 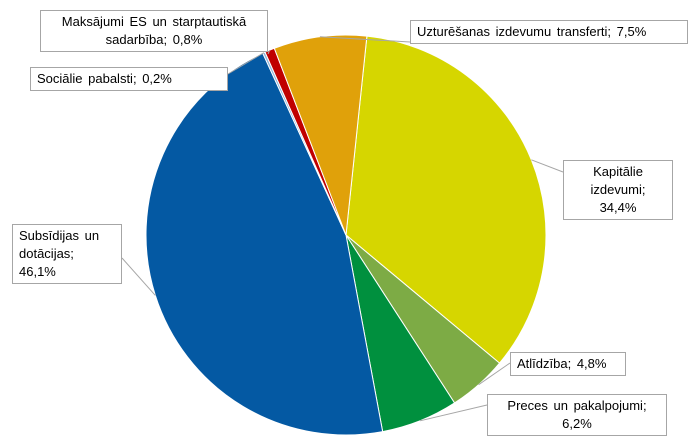 What do you see at coordinates (514, 31) in the screenshot?
I see `category-name: Uzturēšanas izdevumu transferti;` at bounding box center [514, 31].